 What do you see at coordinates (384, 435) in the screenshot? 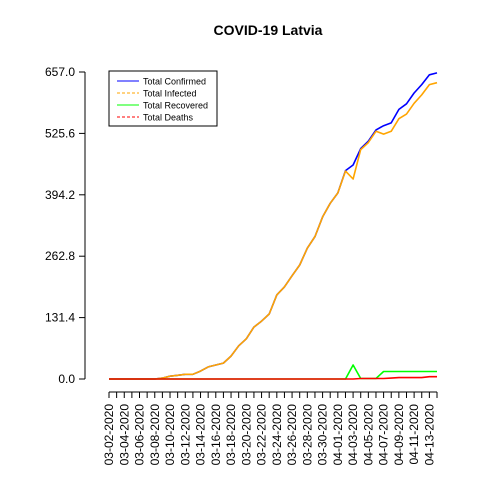
I see `x-tick-label: 04-07-2020` at bounding box center [384, 435].